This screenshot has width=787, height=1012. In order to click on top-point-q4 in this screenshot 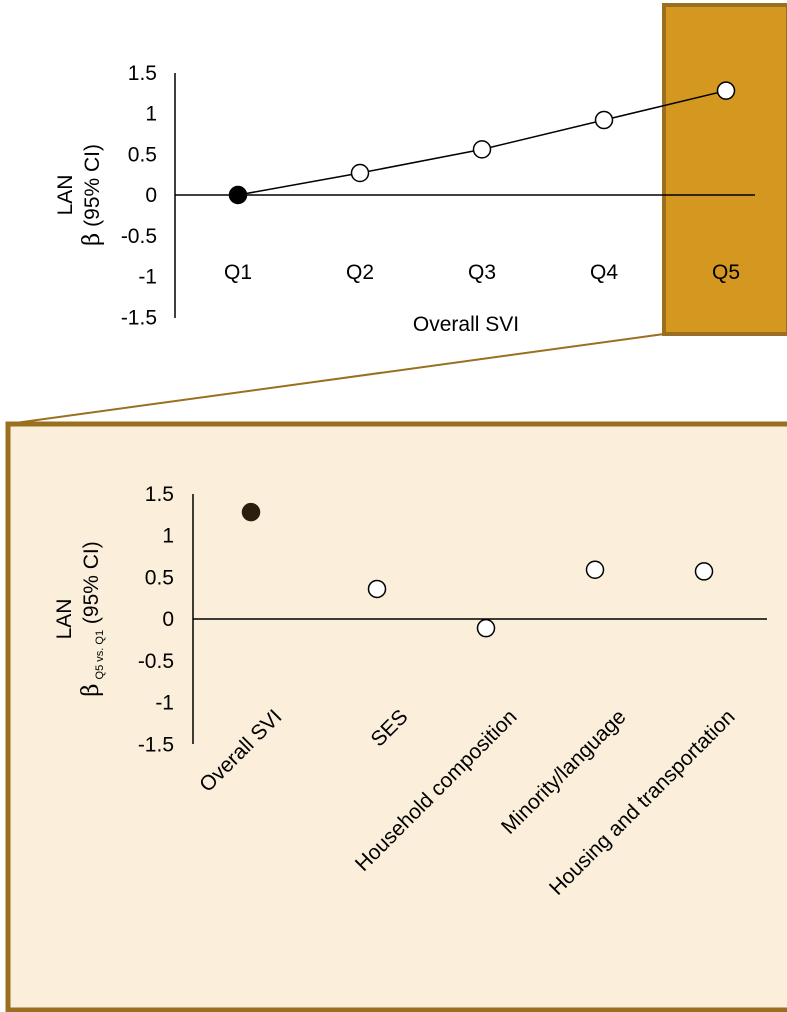, I will do `click(604, 120)`.